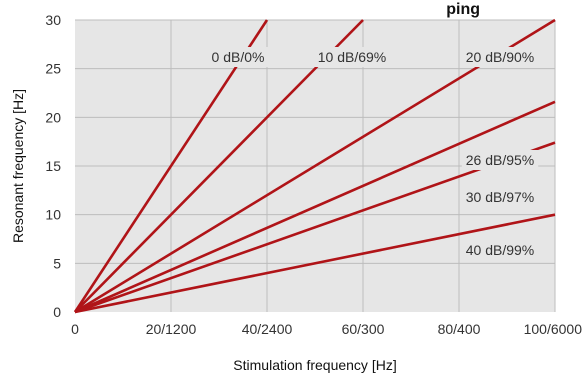  I want to click on series-label: 30 dB/97%, so click(500, 197).